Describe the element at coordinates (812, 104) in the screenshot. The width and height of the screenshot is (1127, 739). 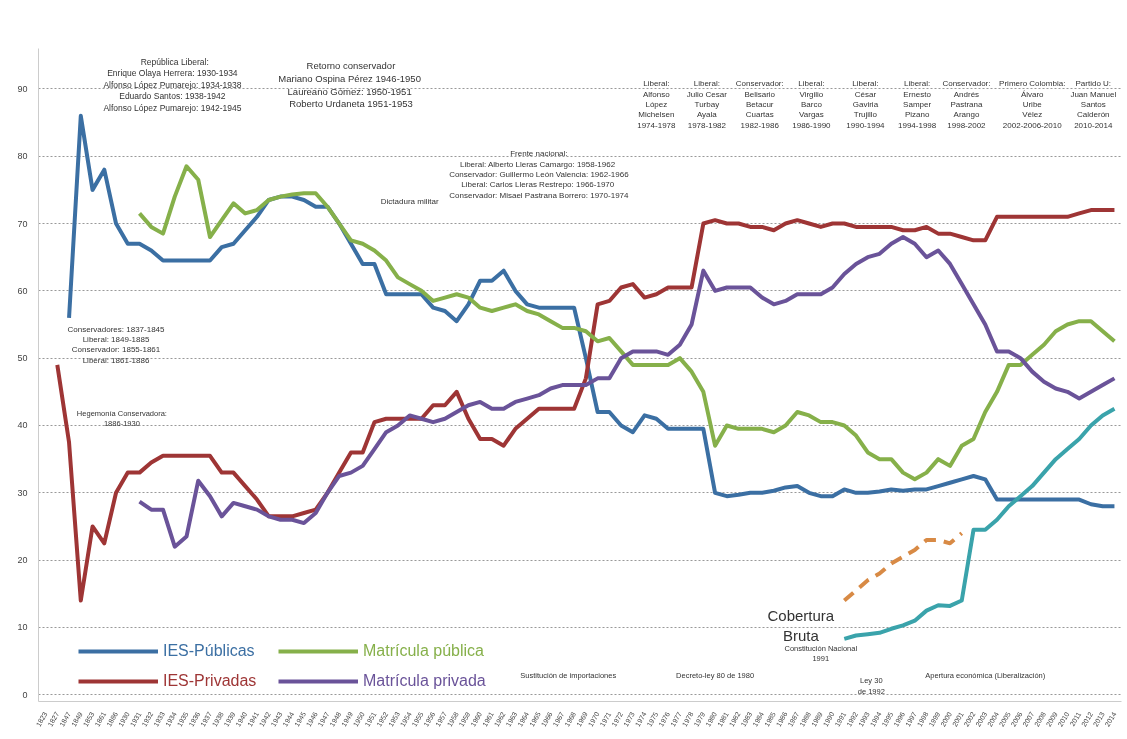
I see `annotation: Liberal: Virgilio Barco Vargas 1986-1990` at that location.